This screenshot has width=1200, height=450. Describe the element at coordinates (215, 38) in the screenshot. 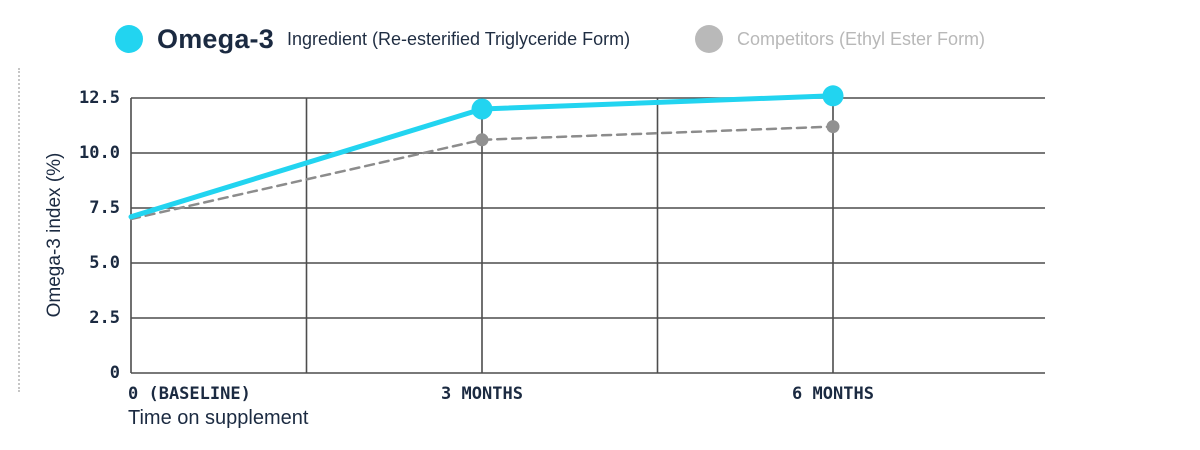

I see `legend-title-omega3: Omega-3` at that location.